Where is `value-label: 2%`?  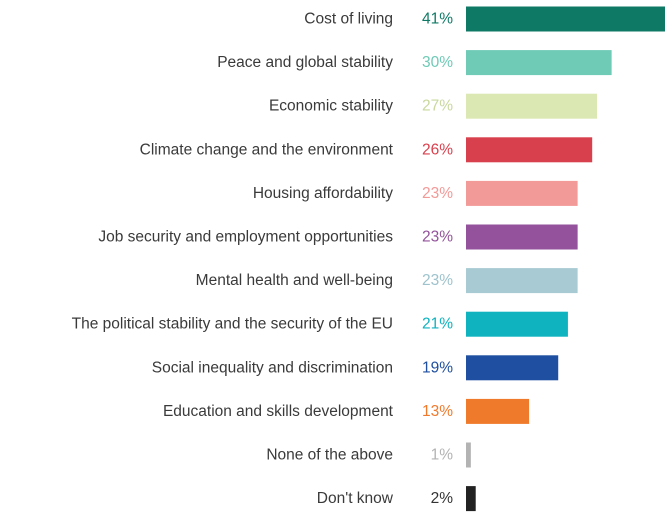 value-label: 2% is located at coordinates (442, 498).